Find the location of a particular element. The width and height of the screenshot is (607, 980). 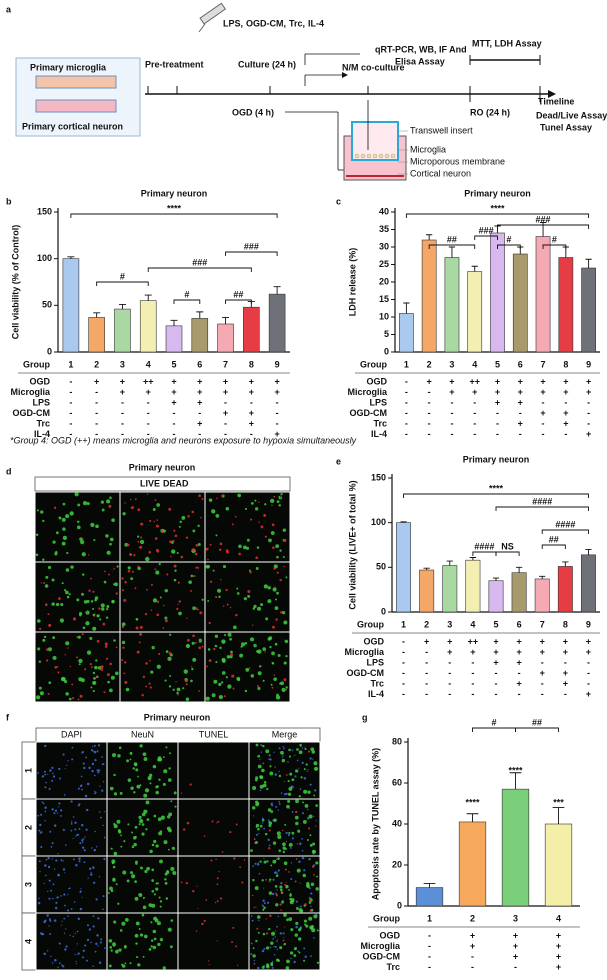

y-axis-label: Cell viability (% of Control) is located at coordinates (15, 282).